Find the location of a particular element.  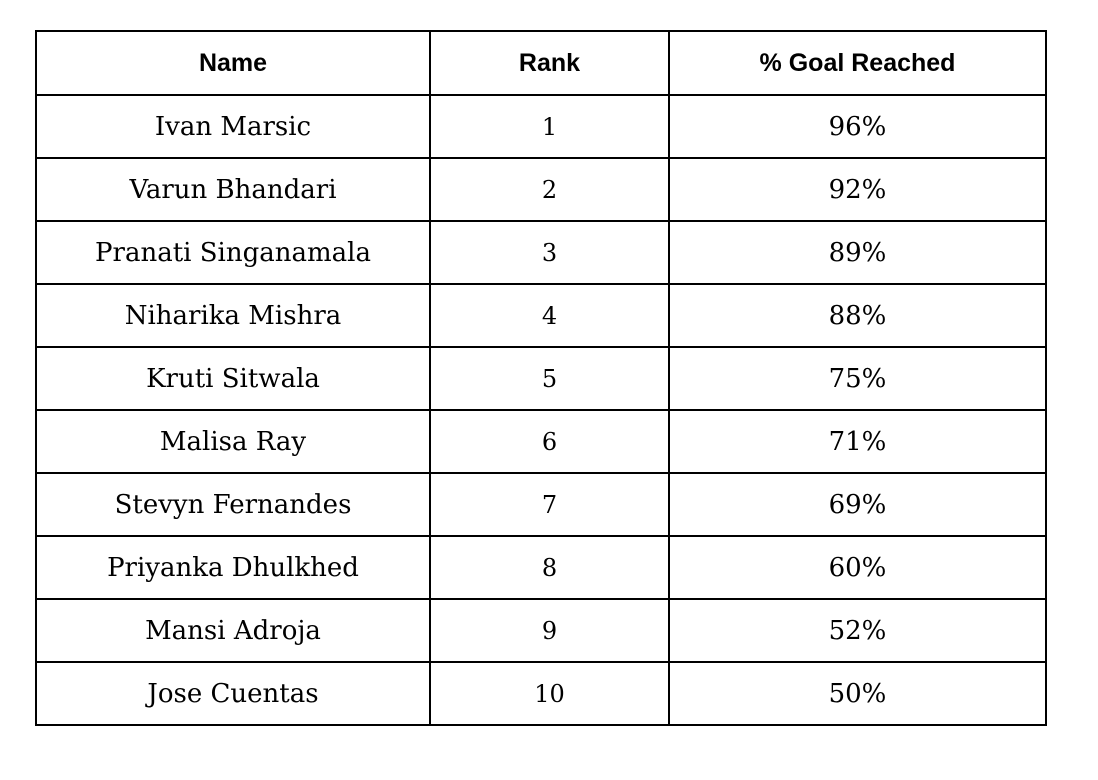

table-row: Priyanka Dhulkhed 8 60% is located at coordinates (541, 567).